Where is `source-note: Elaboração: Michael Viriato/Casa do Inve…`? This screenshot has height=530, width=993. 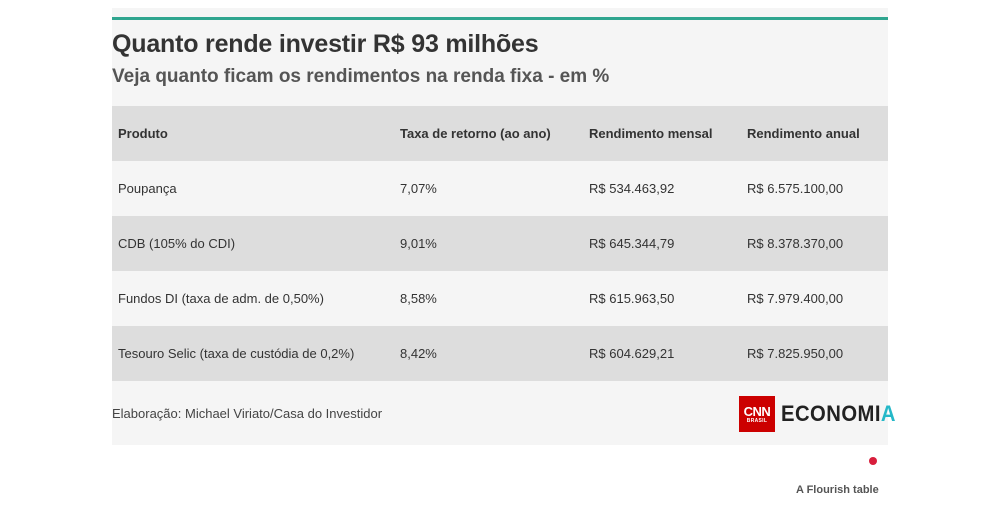 source-note: Elaboração: Michael Viriato/Casa do Inve… is located at coordinates (247, 413).